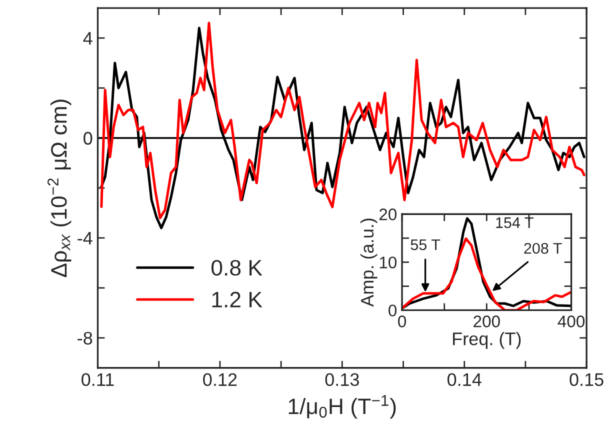 This screenshot has width=611, height=447. I want to click on y-tick-label: 10, so click(388, 262).